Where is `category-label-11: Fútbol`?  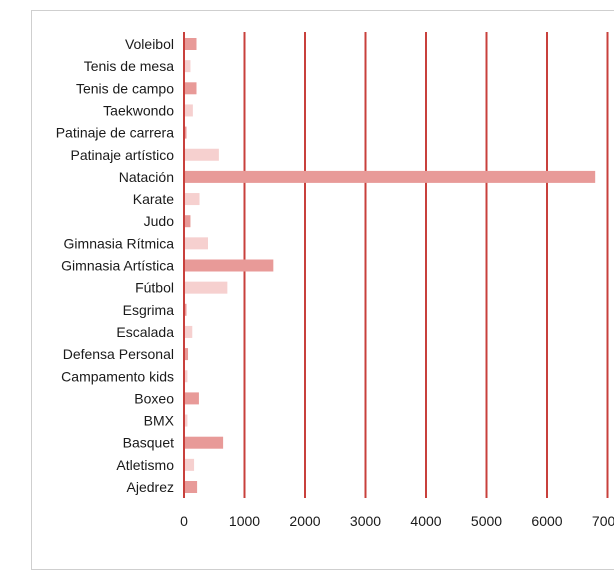
category-label-11: Fútbol is located at coordinates (154, 288).